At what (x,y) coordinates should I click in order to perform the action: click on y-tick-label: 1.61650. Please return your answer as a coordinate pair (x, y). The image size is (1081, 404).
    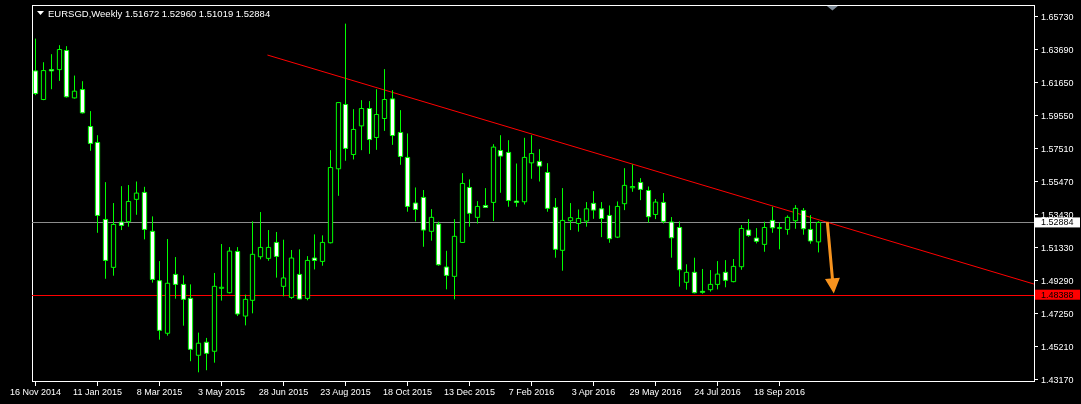
    Looking at the image, I should click on (1057, 82).